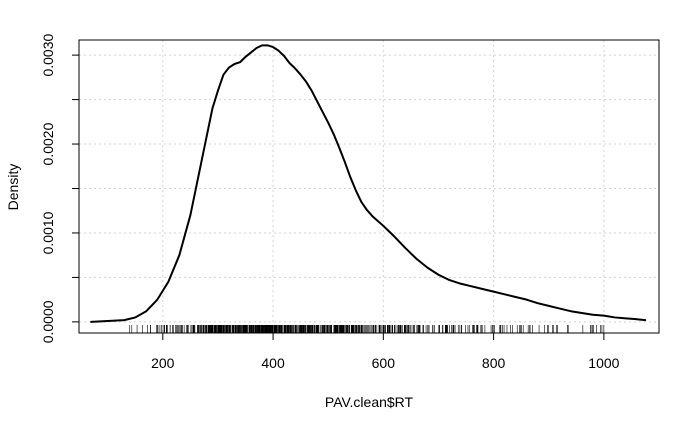 The height and width of the screenshot is (432, 700). What do you see at coordinates (48, 232) in the screenshot?
I see `y-tick-label: 0.0010` at bounding box center [48, 232].